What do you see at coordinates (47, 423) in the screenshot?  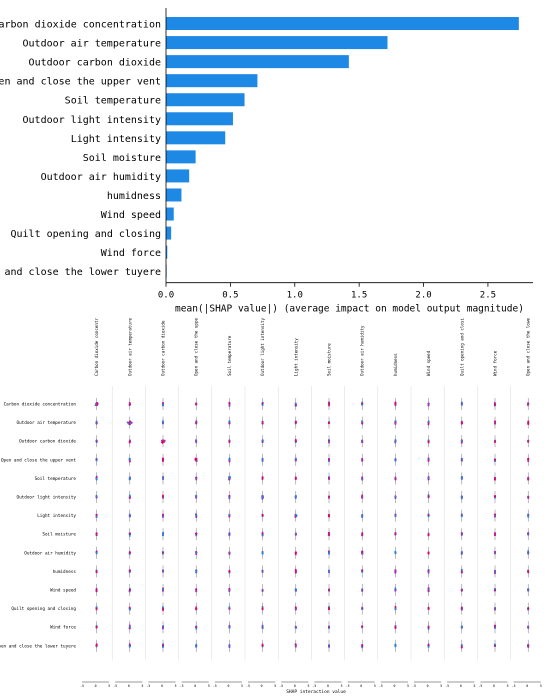 I see `row-label: Outdoor air temperature` at bounding box center [47, 423].